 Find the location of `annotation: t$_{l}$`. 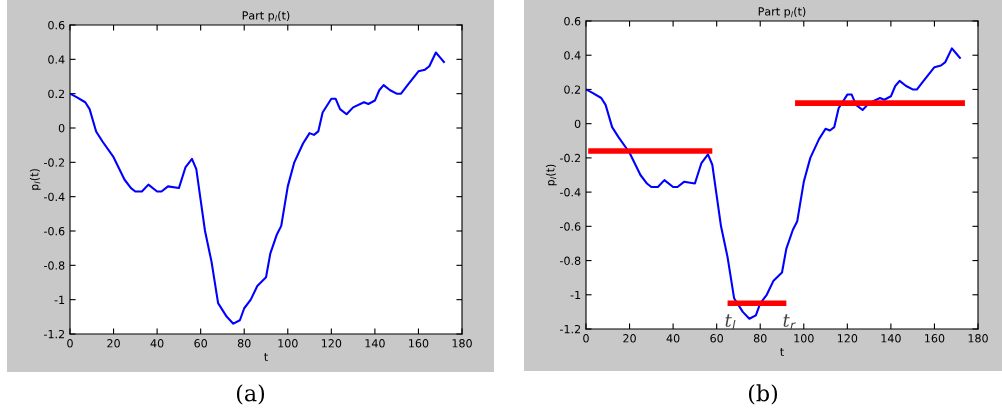

annotation: t$_{l}$ is located at coordinates (730, 322).